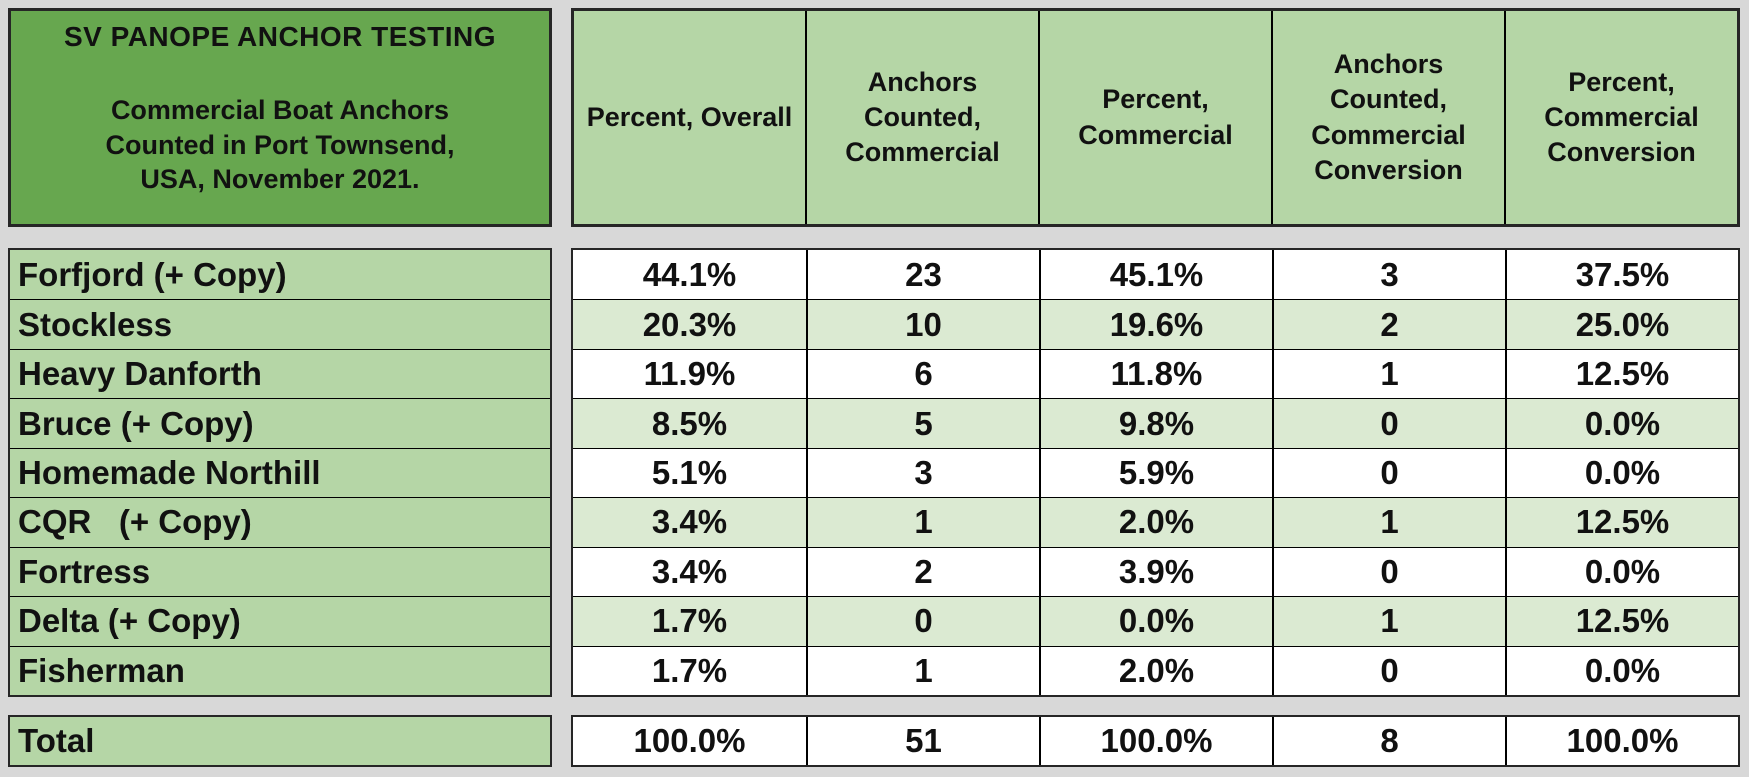 The width and height of the screenshot is (1749, 777). I want to click on total-cell-anchors-counted-commercial: 51, so click(922, 741).